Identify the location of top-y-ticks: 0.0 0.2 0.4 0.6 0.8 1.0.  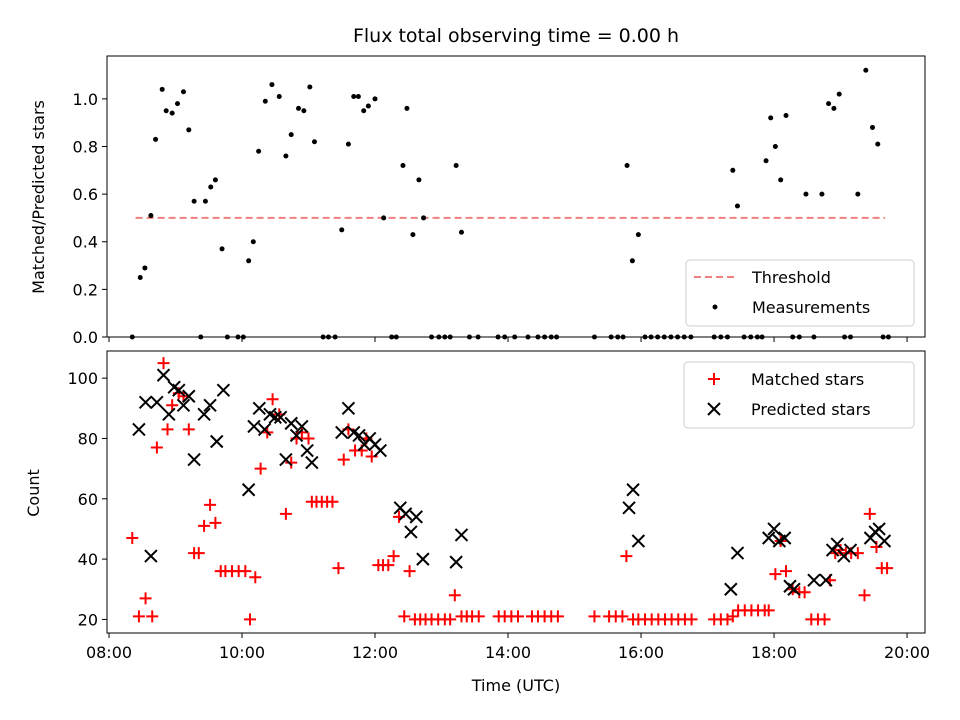
(90, 218).